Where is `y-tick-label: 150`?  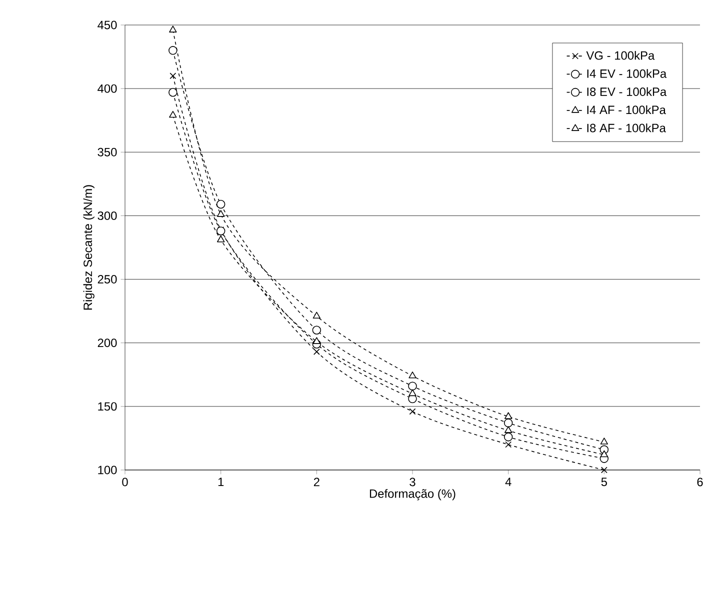
y-tick-label: 150 is located at coordinates (107, 406).